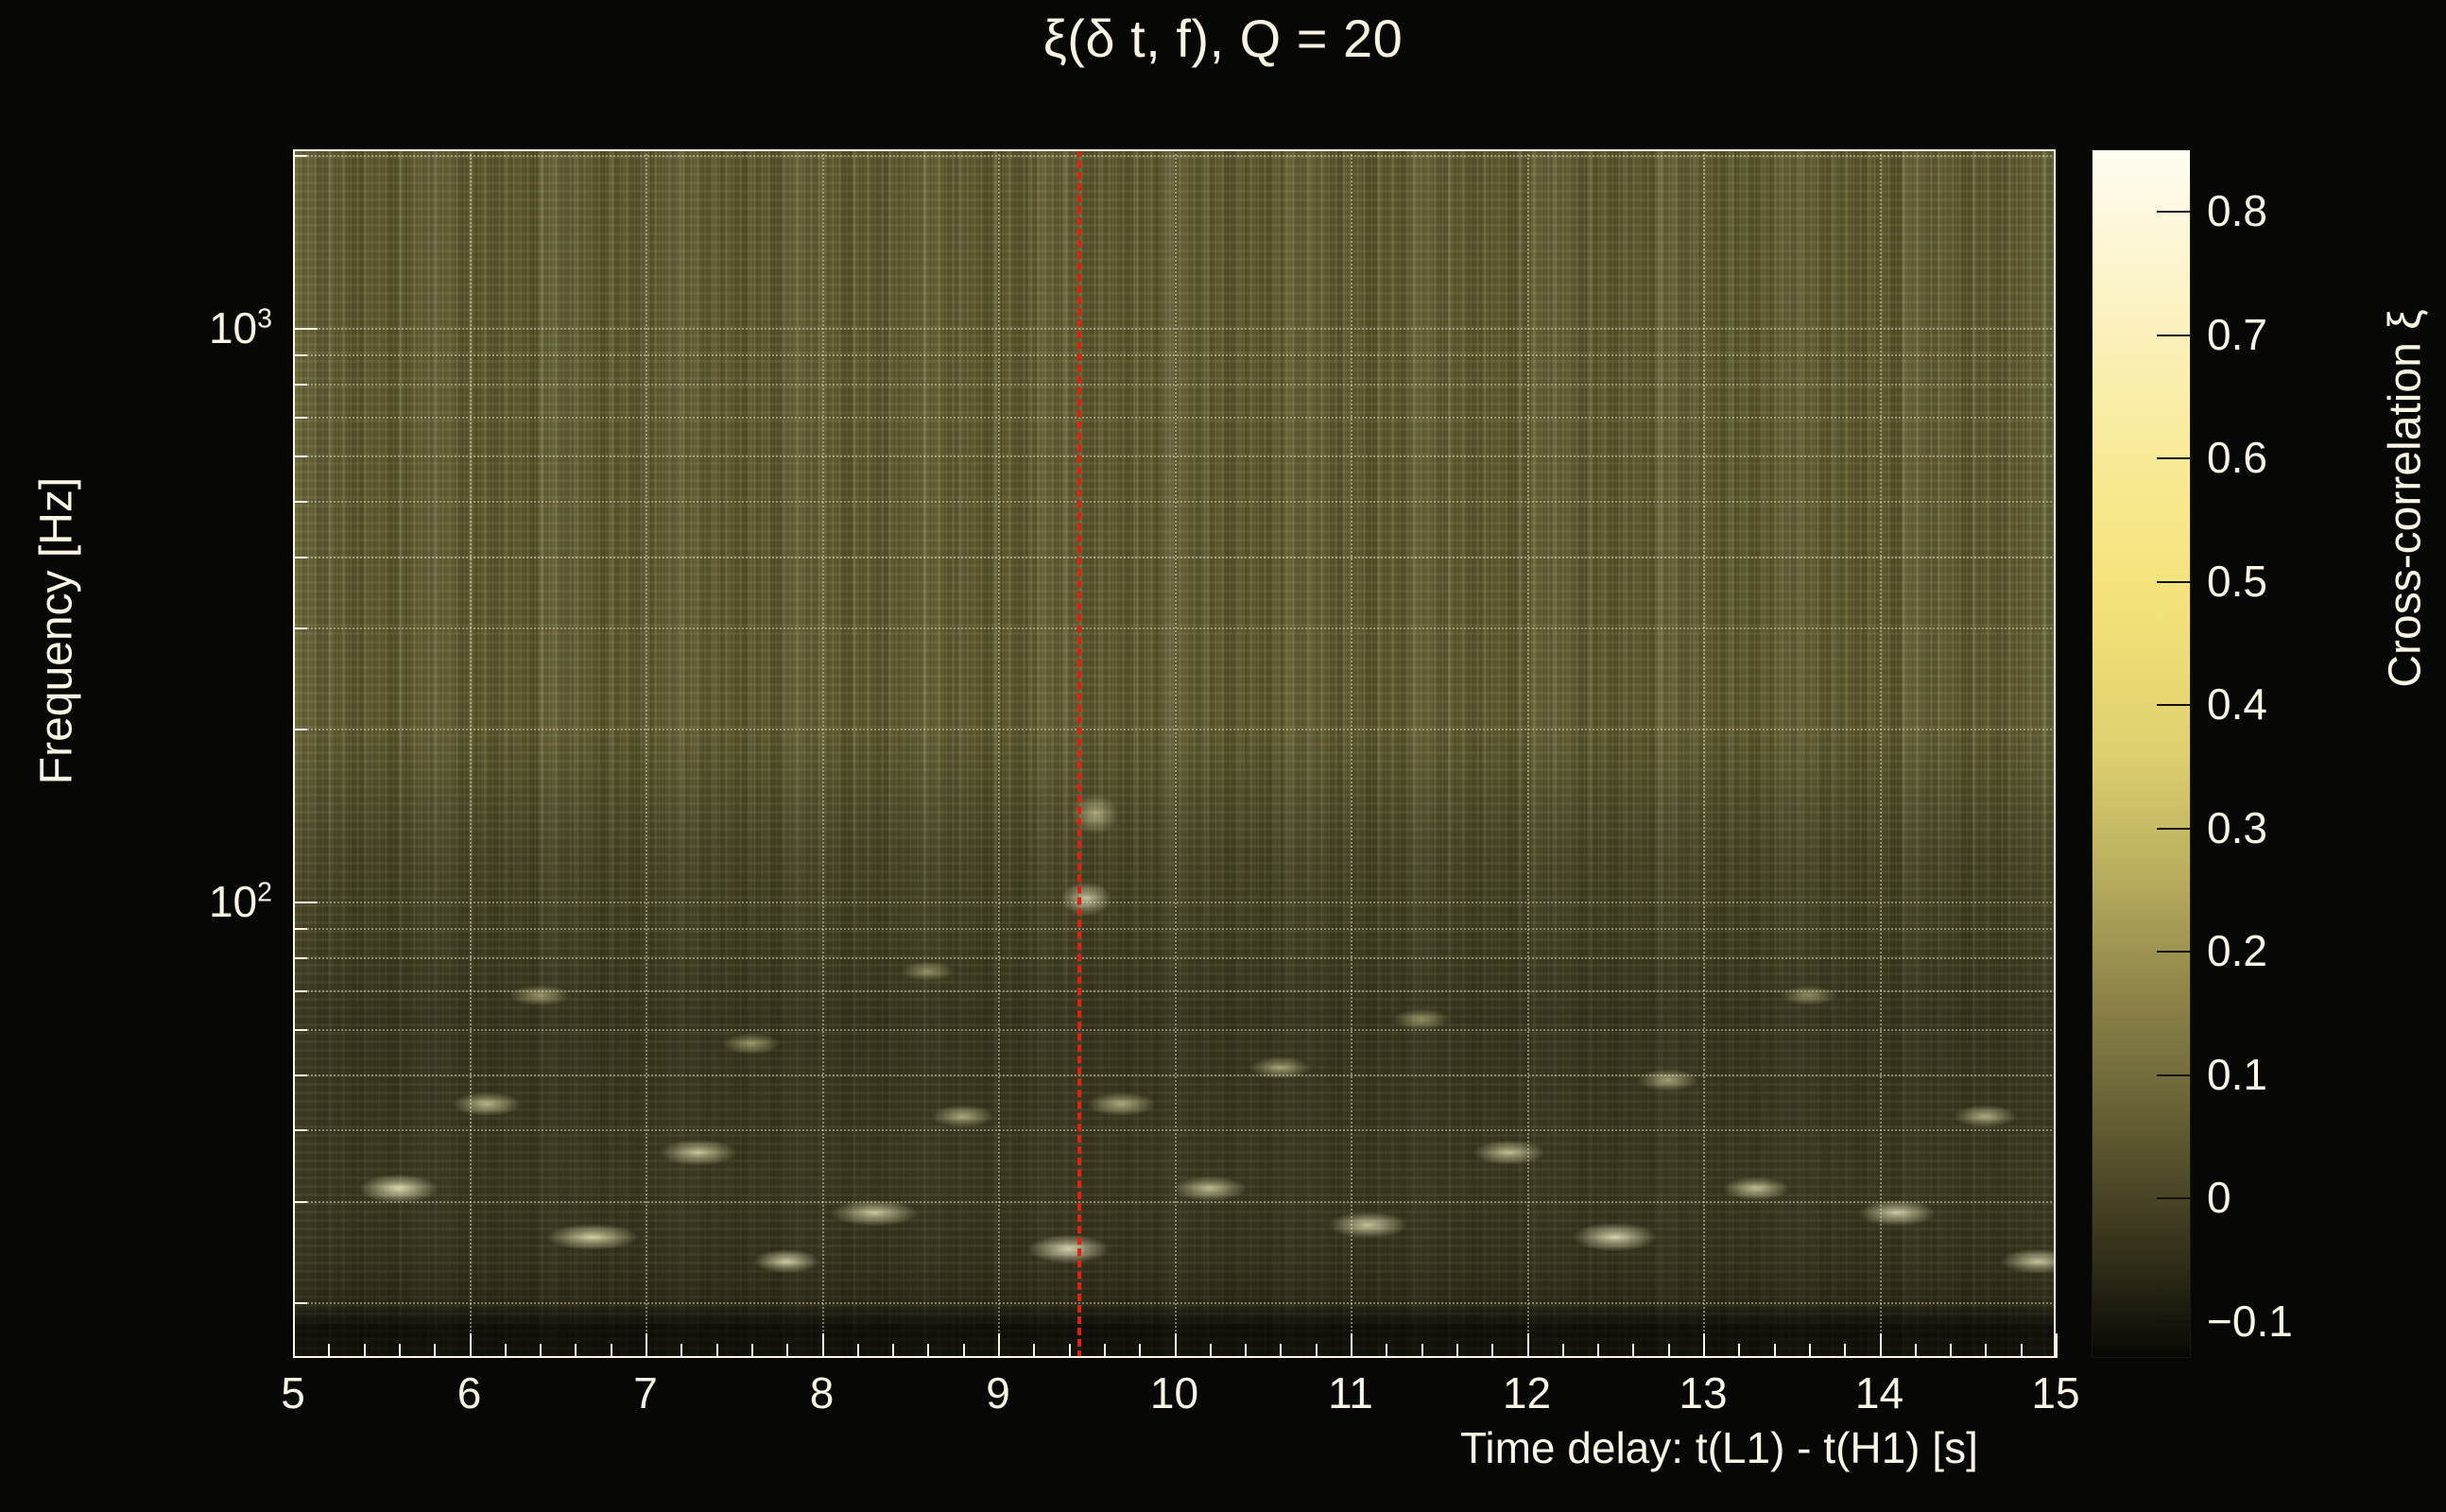 The image size is (2446, 1512). Describe the element at coordinates (1174, 1393) in the screenshot. I see `x-tick-label: 10` at that location.